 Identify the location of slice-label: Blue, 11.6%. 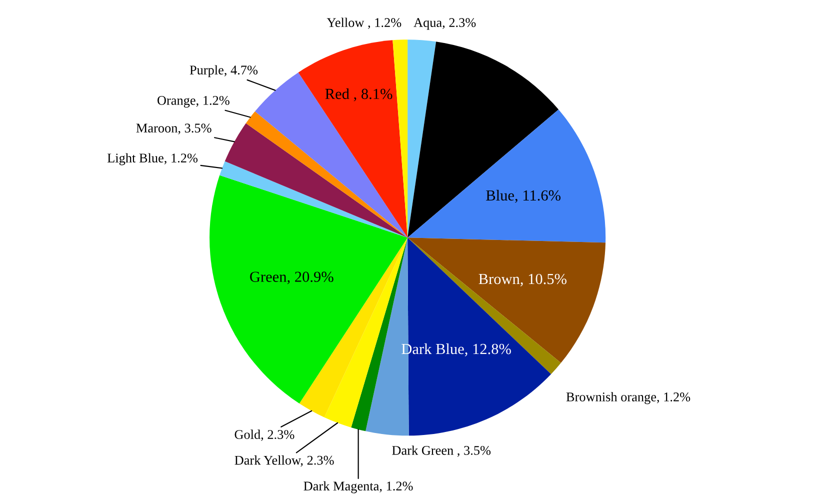
(523, 196).